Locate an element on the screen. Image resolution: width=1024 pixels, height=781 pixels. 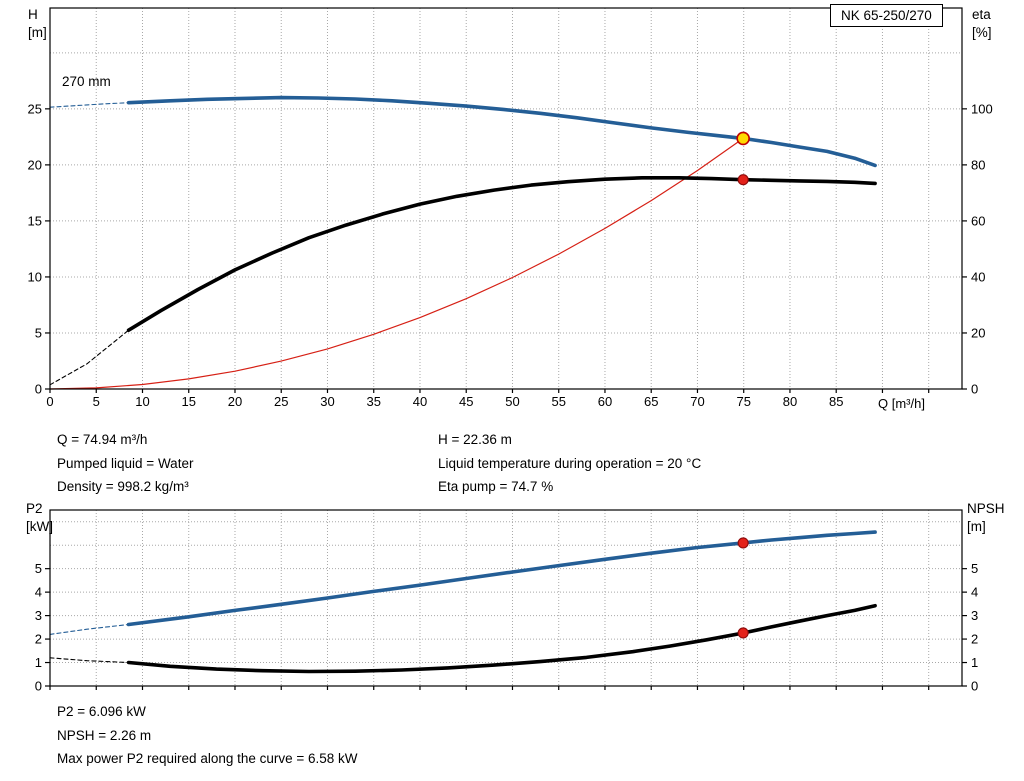
h-axis-label: H [m] is located at coordinates (37, 24).